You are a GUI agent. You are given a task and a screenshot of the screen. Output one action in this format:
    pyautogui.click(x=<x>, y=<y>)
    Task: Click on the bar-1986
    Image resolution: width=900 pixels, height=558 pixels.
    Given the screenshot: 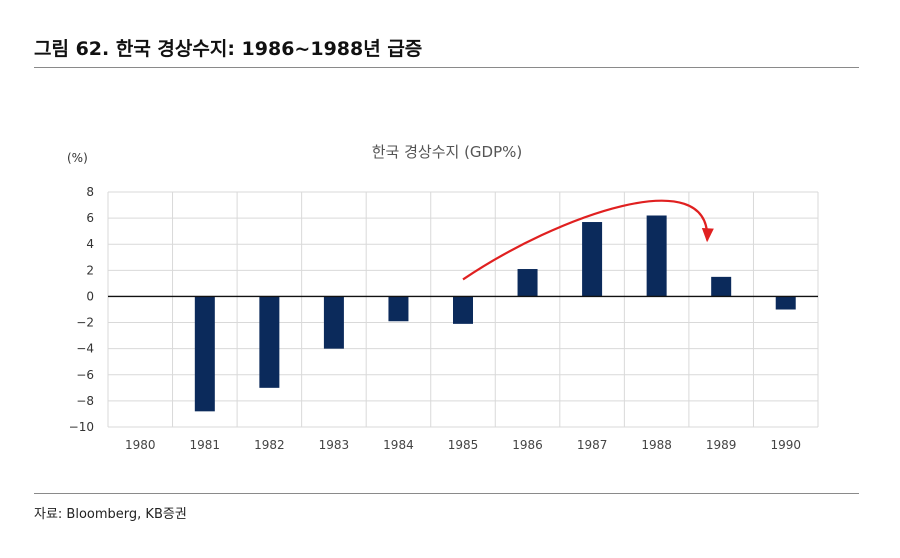 What is the action you would take?
    pyautogui.click(x=527, y=283)
    